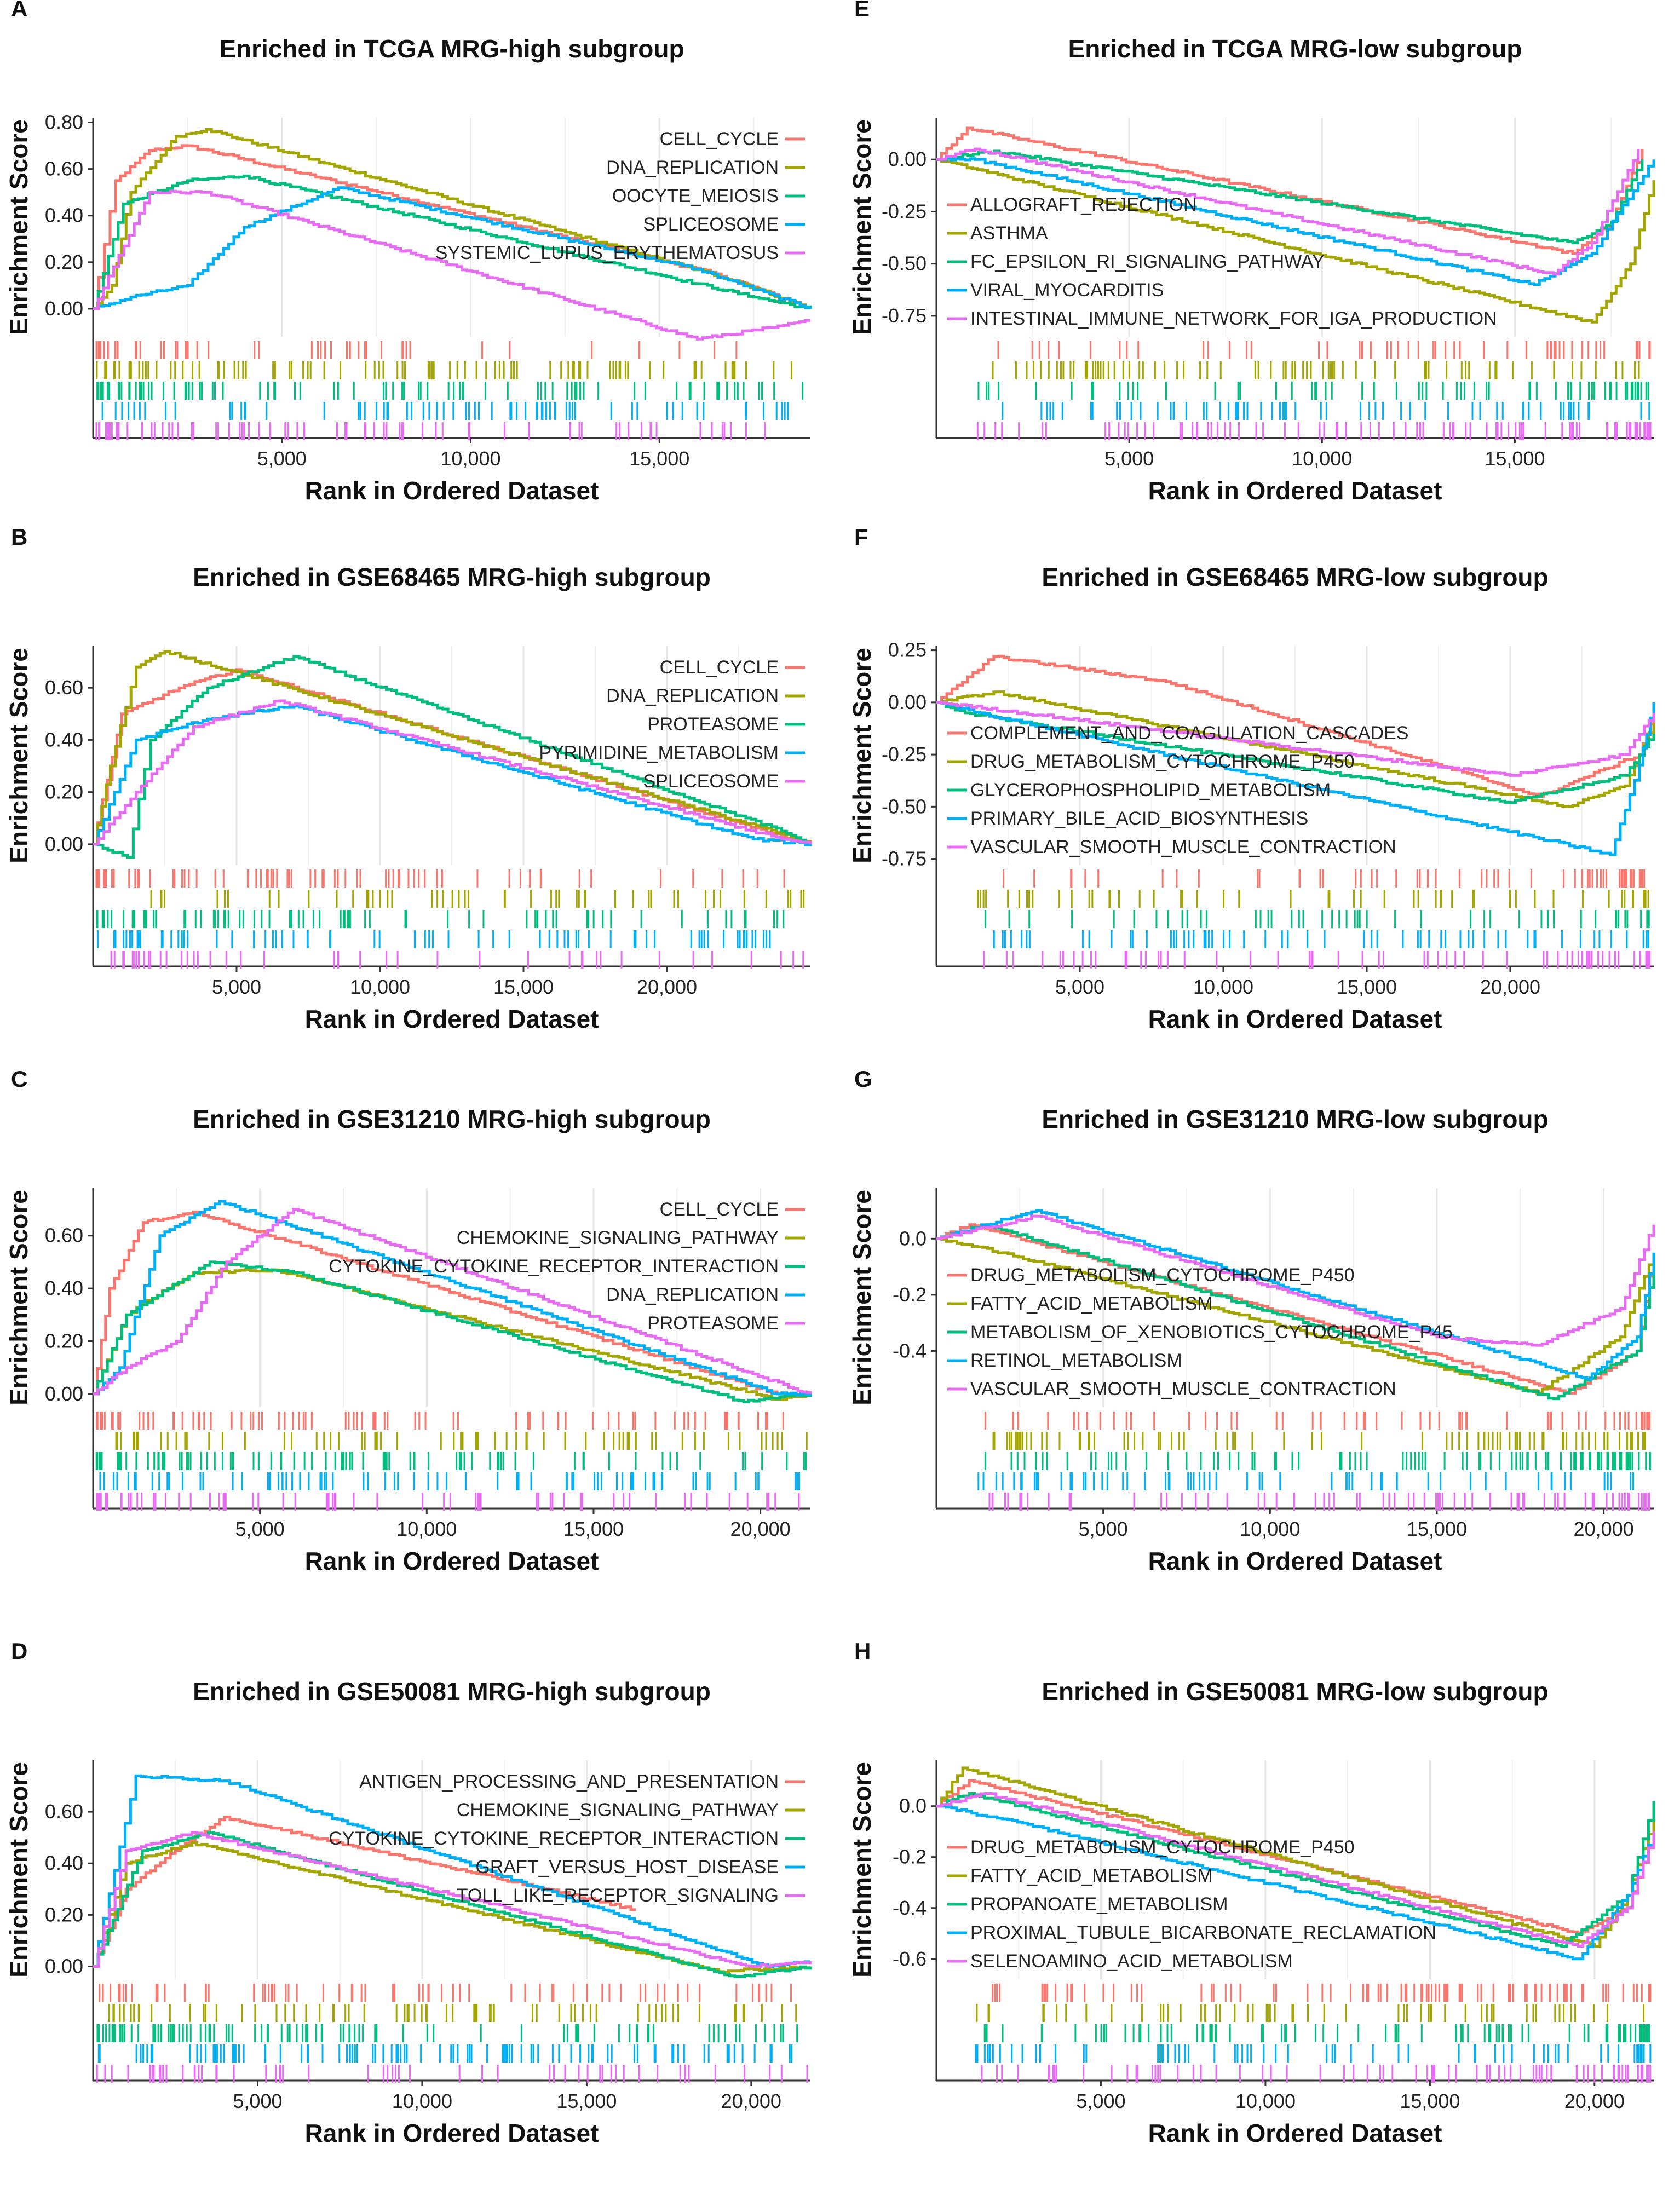 Image resolution: width=1680 pixels, height=2212 pixels. I want to click on chart-title: Enriched in GSE50081 MRG-low subgroup, so click(1295, 1692).